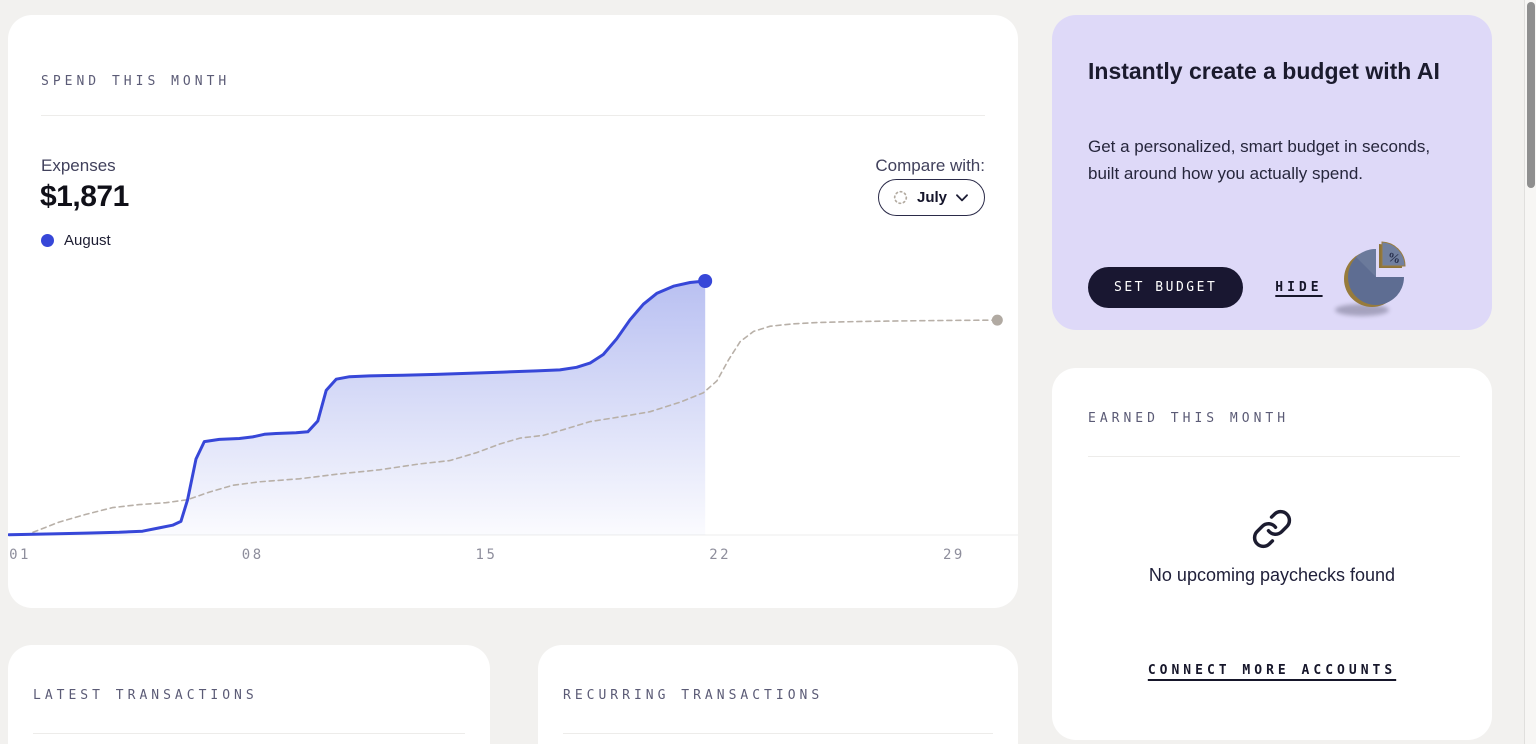 This screenshot has width=1536, height=744. I want to click on earned-empty-state: No upcoming paychecks found, so click(1272, 548).